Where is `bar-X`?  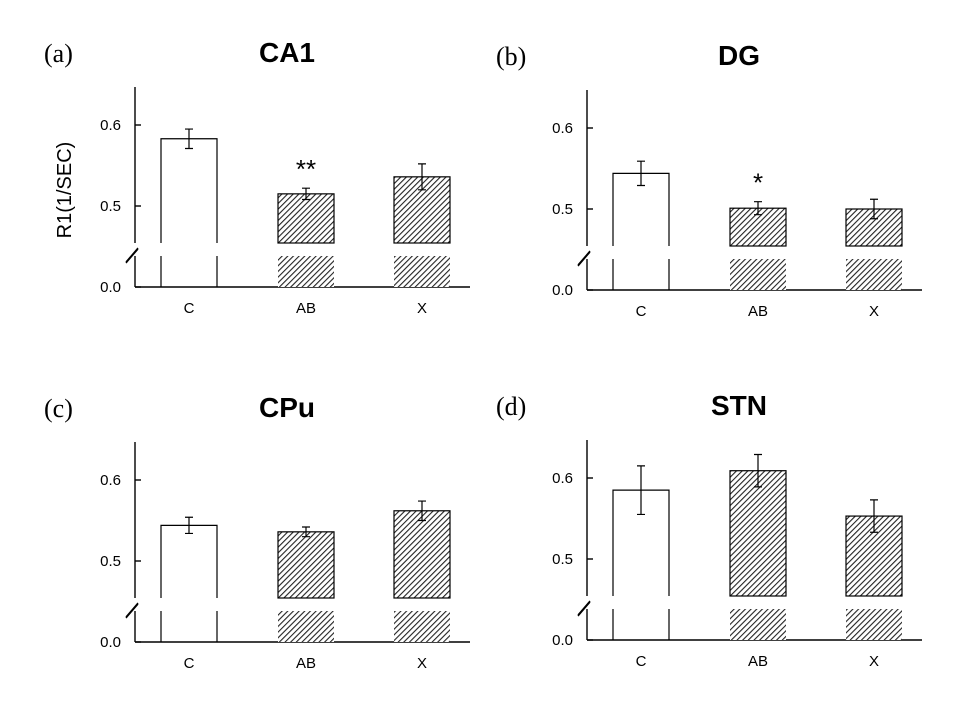 bar-X is located at coordinates (422, 554).